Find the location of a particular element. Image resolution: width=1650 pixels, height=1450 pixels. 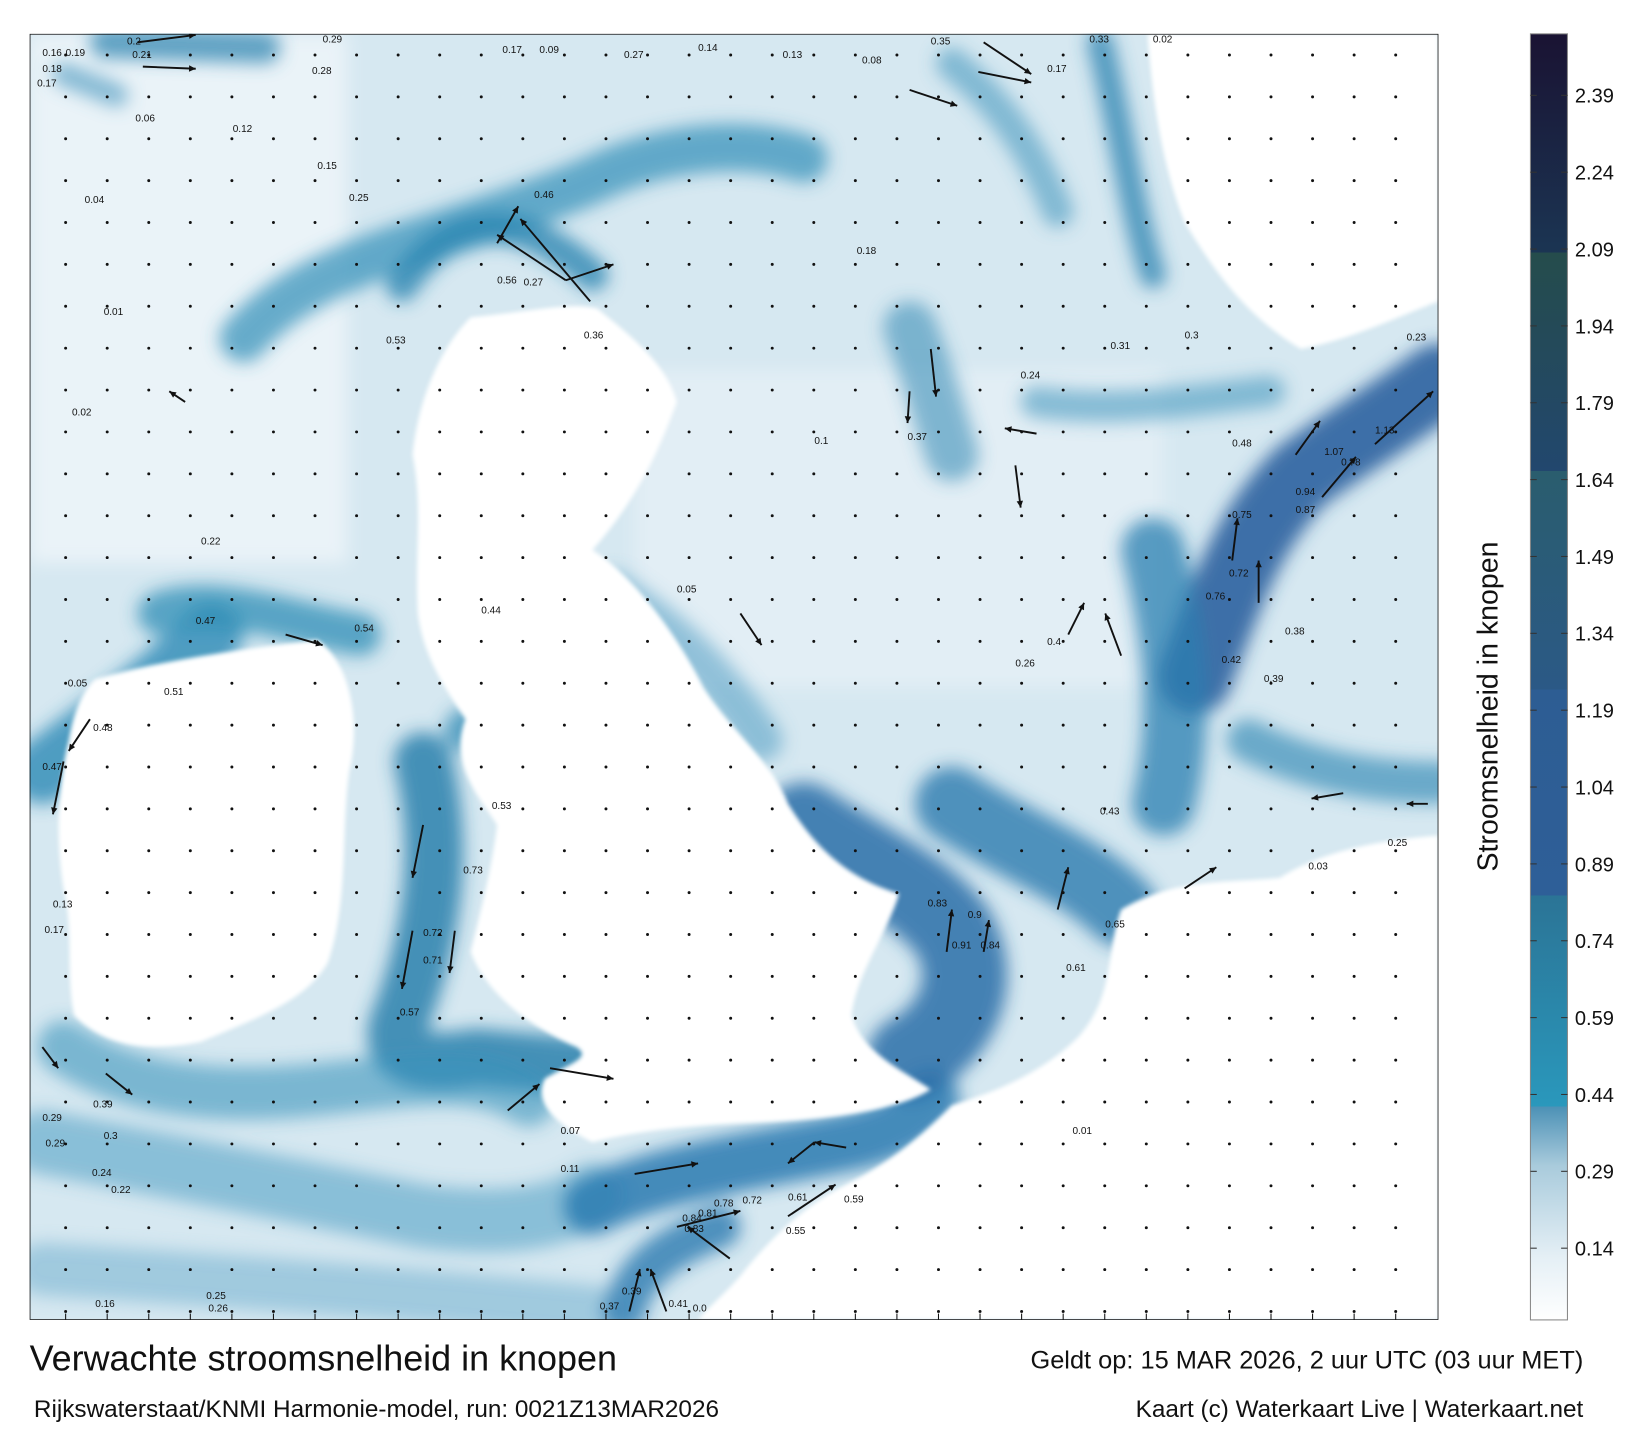

speed-label: 0.78 is located at coordinates (1351, 462).